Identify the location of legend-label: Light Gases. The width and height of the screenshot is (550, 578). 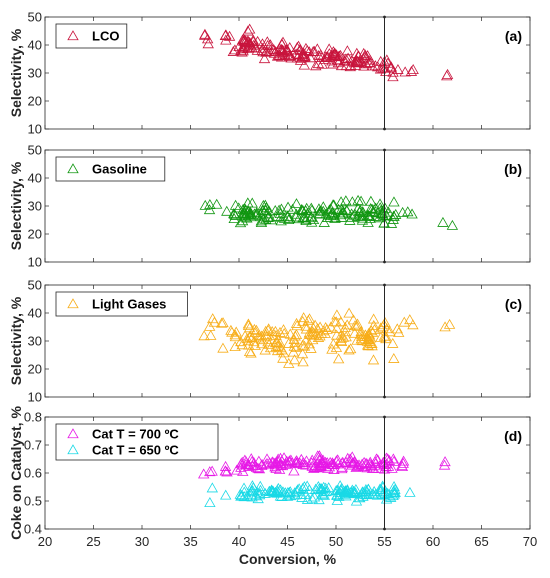
(129, 304).